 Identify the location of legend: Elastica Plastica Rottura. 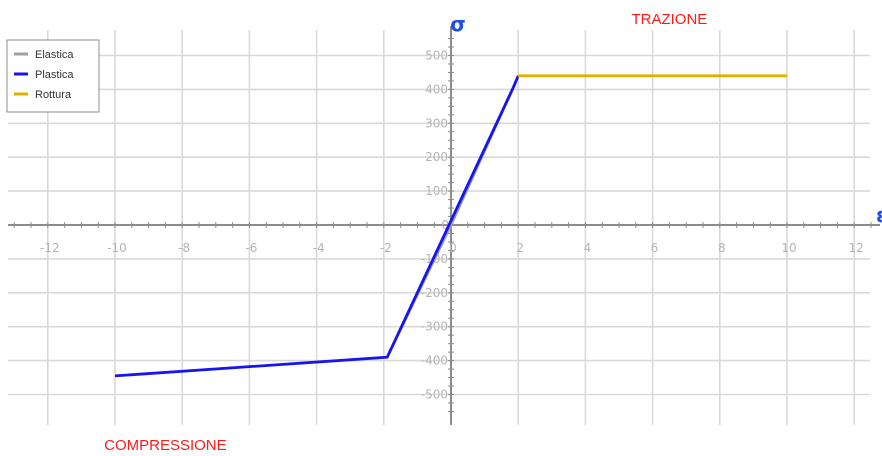
(53, 76).